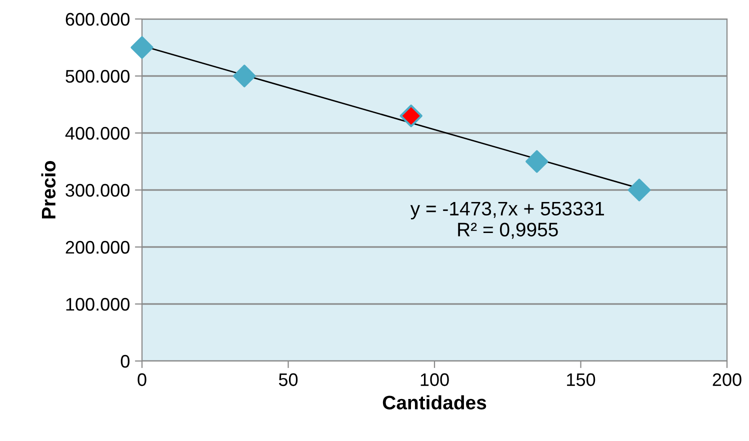  Describe the element at coordinates (48, 189) in the screenshot. I see `y-axis-title: Precio` at that location.